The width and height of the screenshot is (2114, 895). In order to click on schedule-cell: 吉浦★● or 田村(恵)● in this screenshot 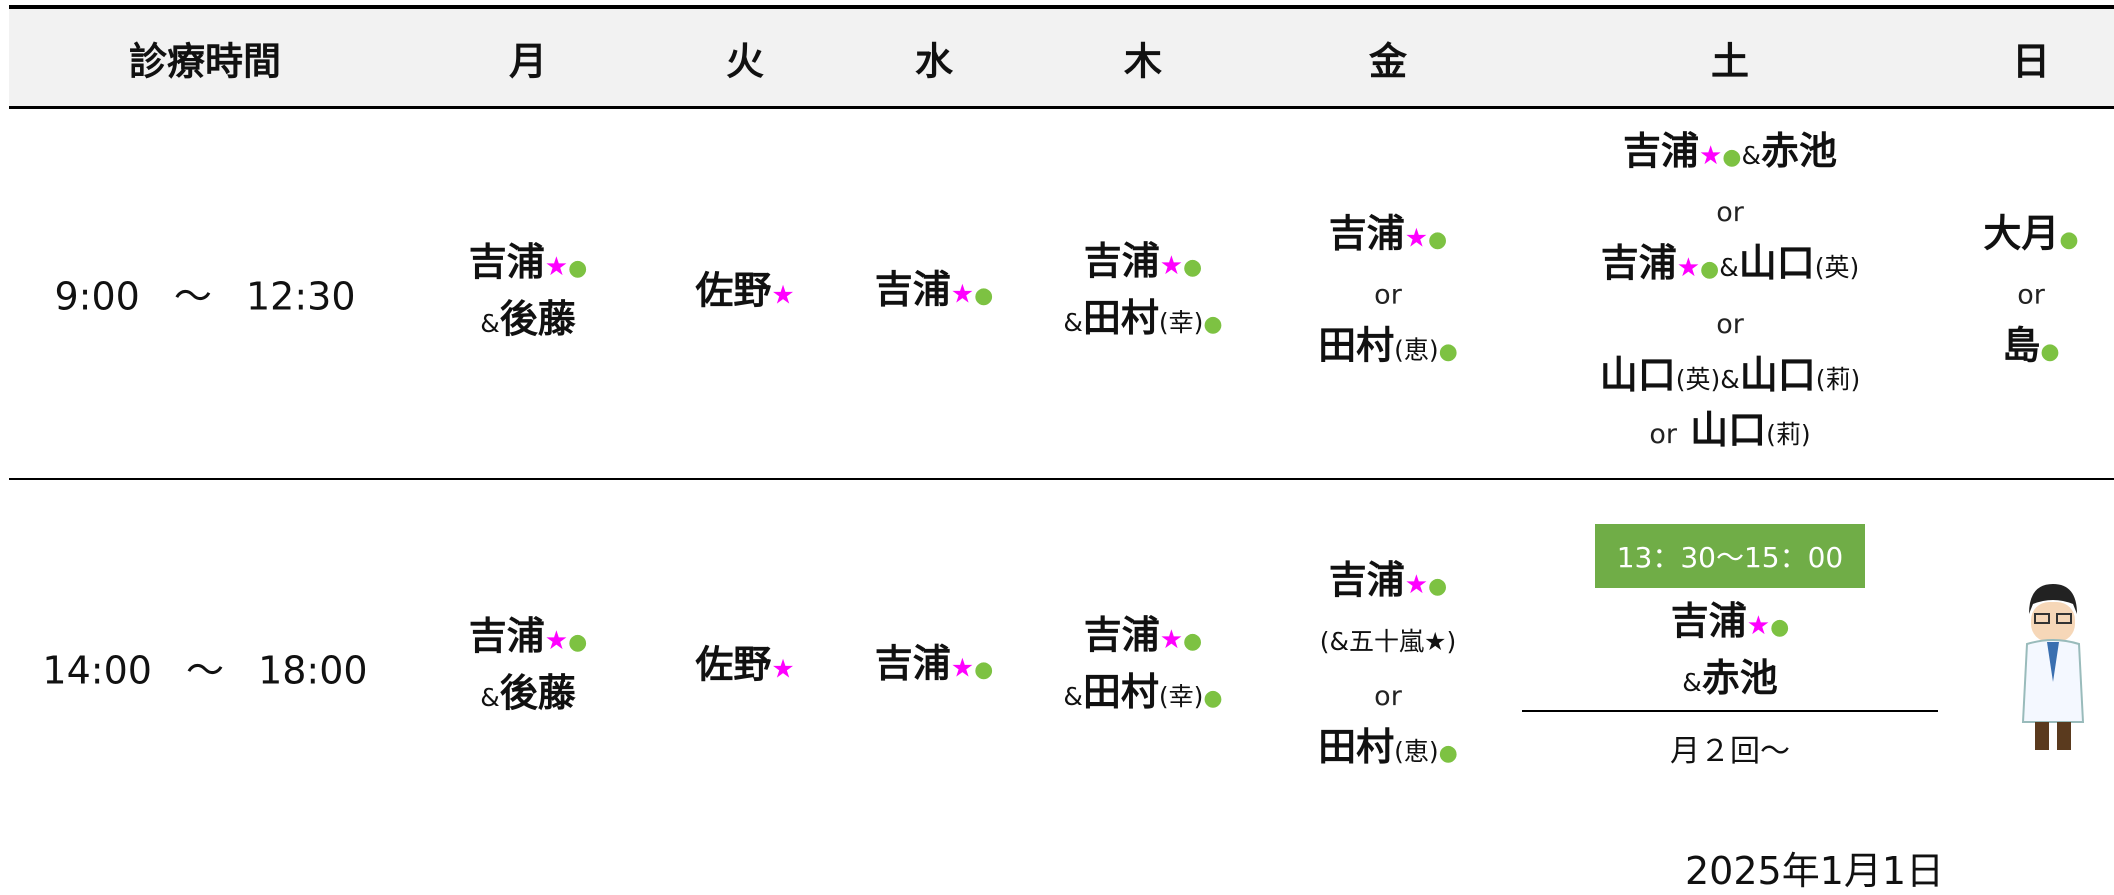, I will do `click(1388, 293)`.